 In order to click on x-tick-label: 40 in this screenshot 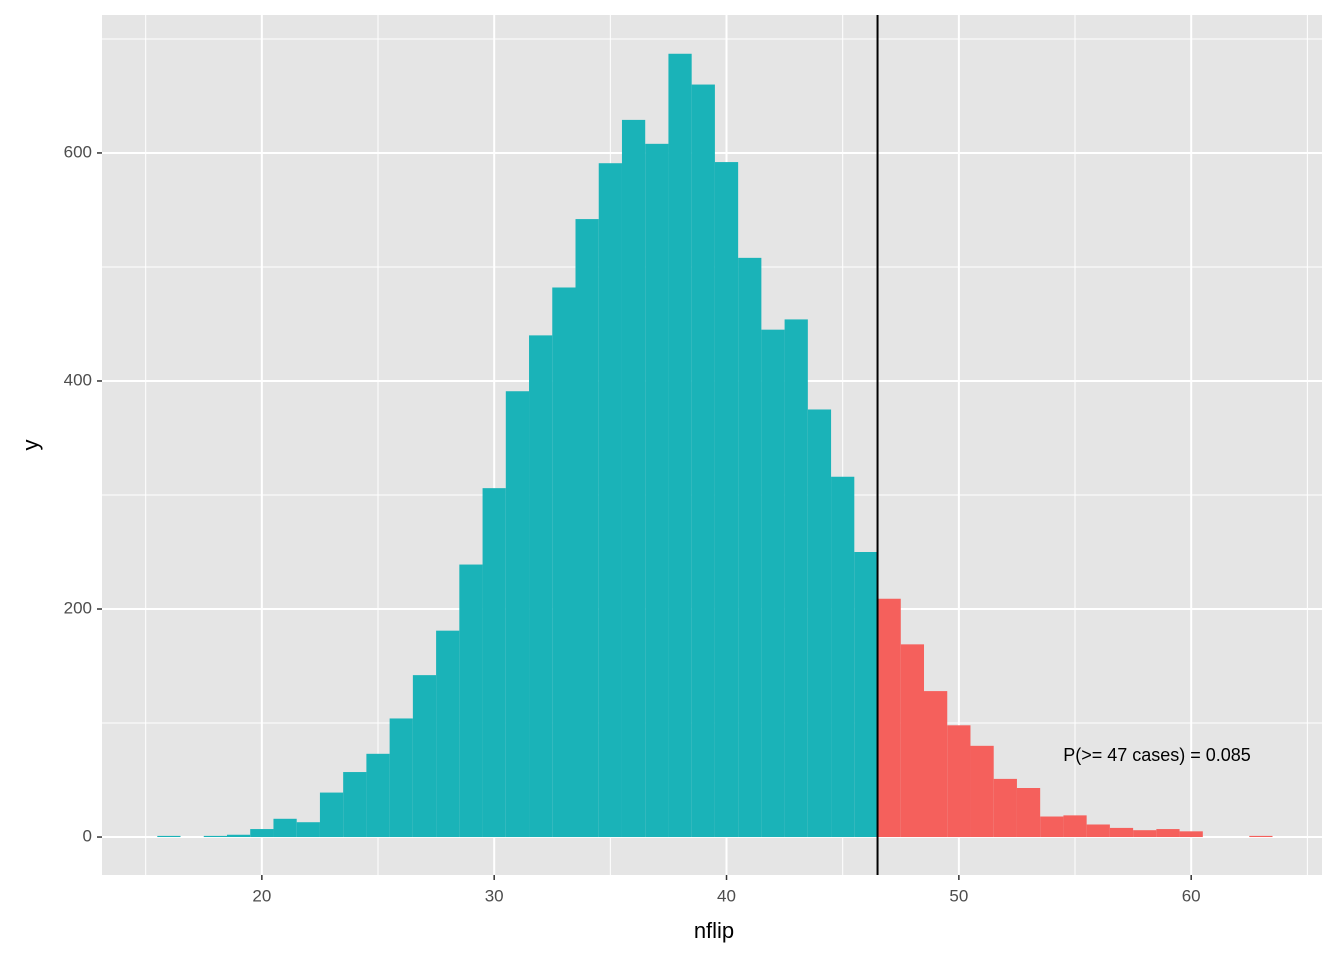, I will do `click(726, 895)`.